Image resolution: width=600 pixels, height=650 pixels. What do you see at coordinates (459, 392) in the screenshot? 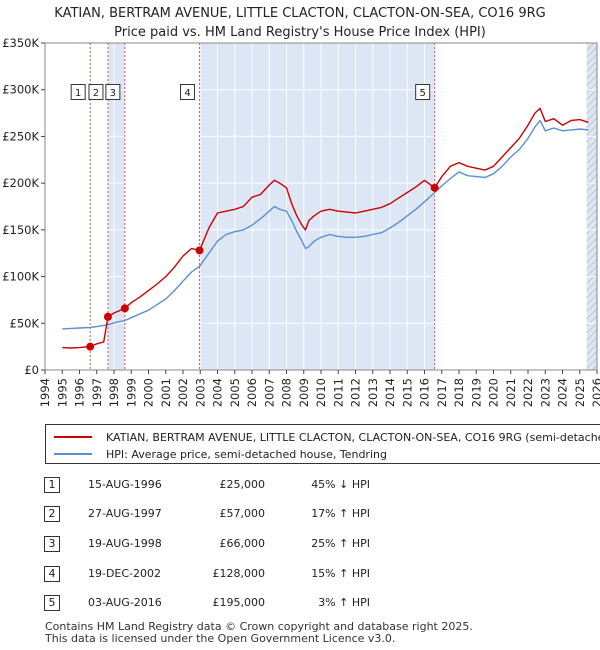
I see `x-tick-label: 2018` at bounding box center [459, 392].